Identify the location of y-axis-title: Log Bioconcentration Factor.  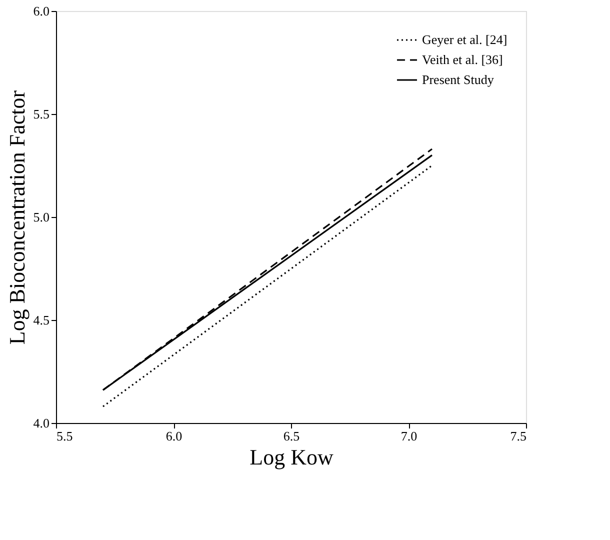
(17, 217).